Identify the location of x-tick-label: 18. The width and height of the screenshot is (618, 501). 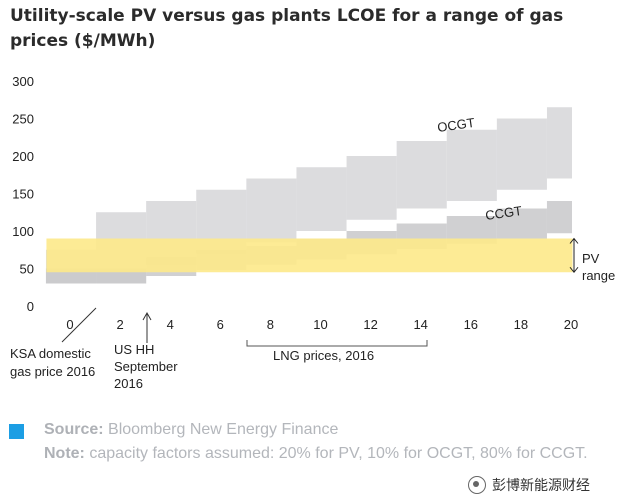
(521, 324).